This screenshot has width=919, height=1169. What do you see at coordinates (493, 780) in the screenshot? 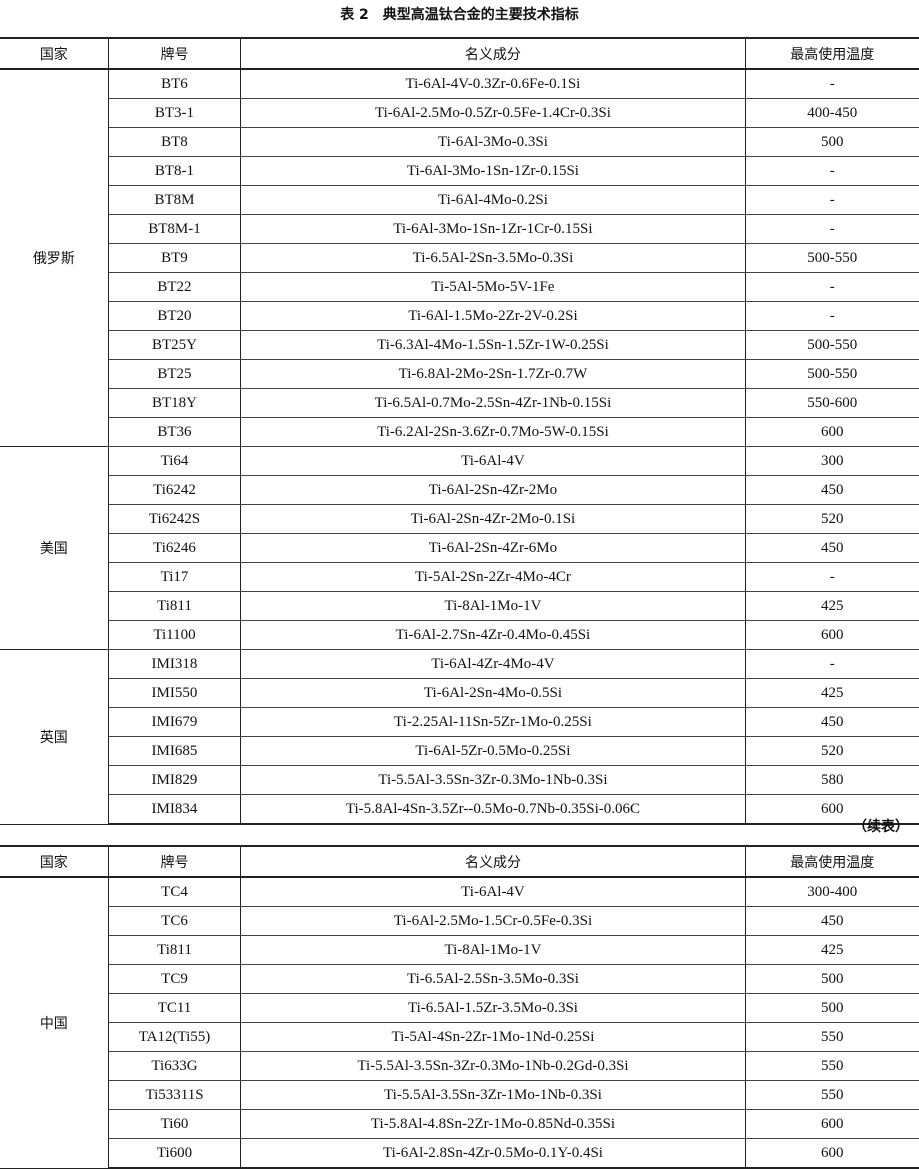
I see `composition-cell: Ti-5.5Al-3.5Sn-3Zr-0.3Mo-1Nb-0.3Si` at bounding box center [493, 780].